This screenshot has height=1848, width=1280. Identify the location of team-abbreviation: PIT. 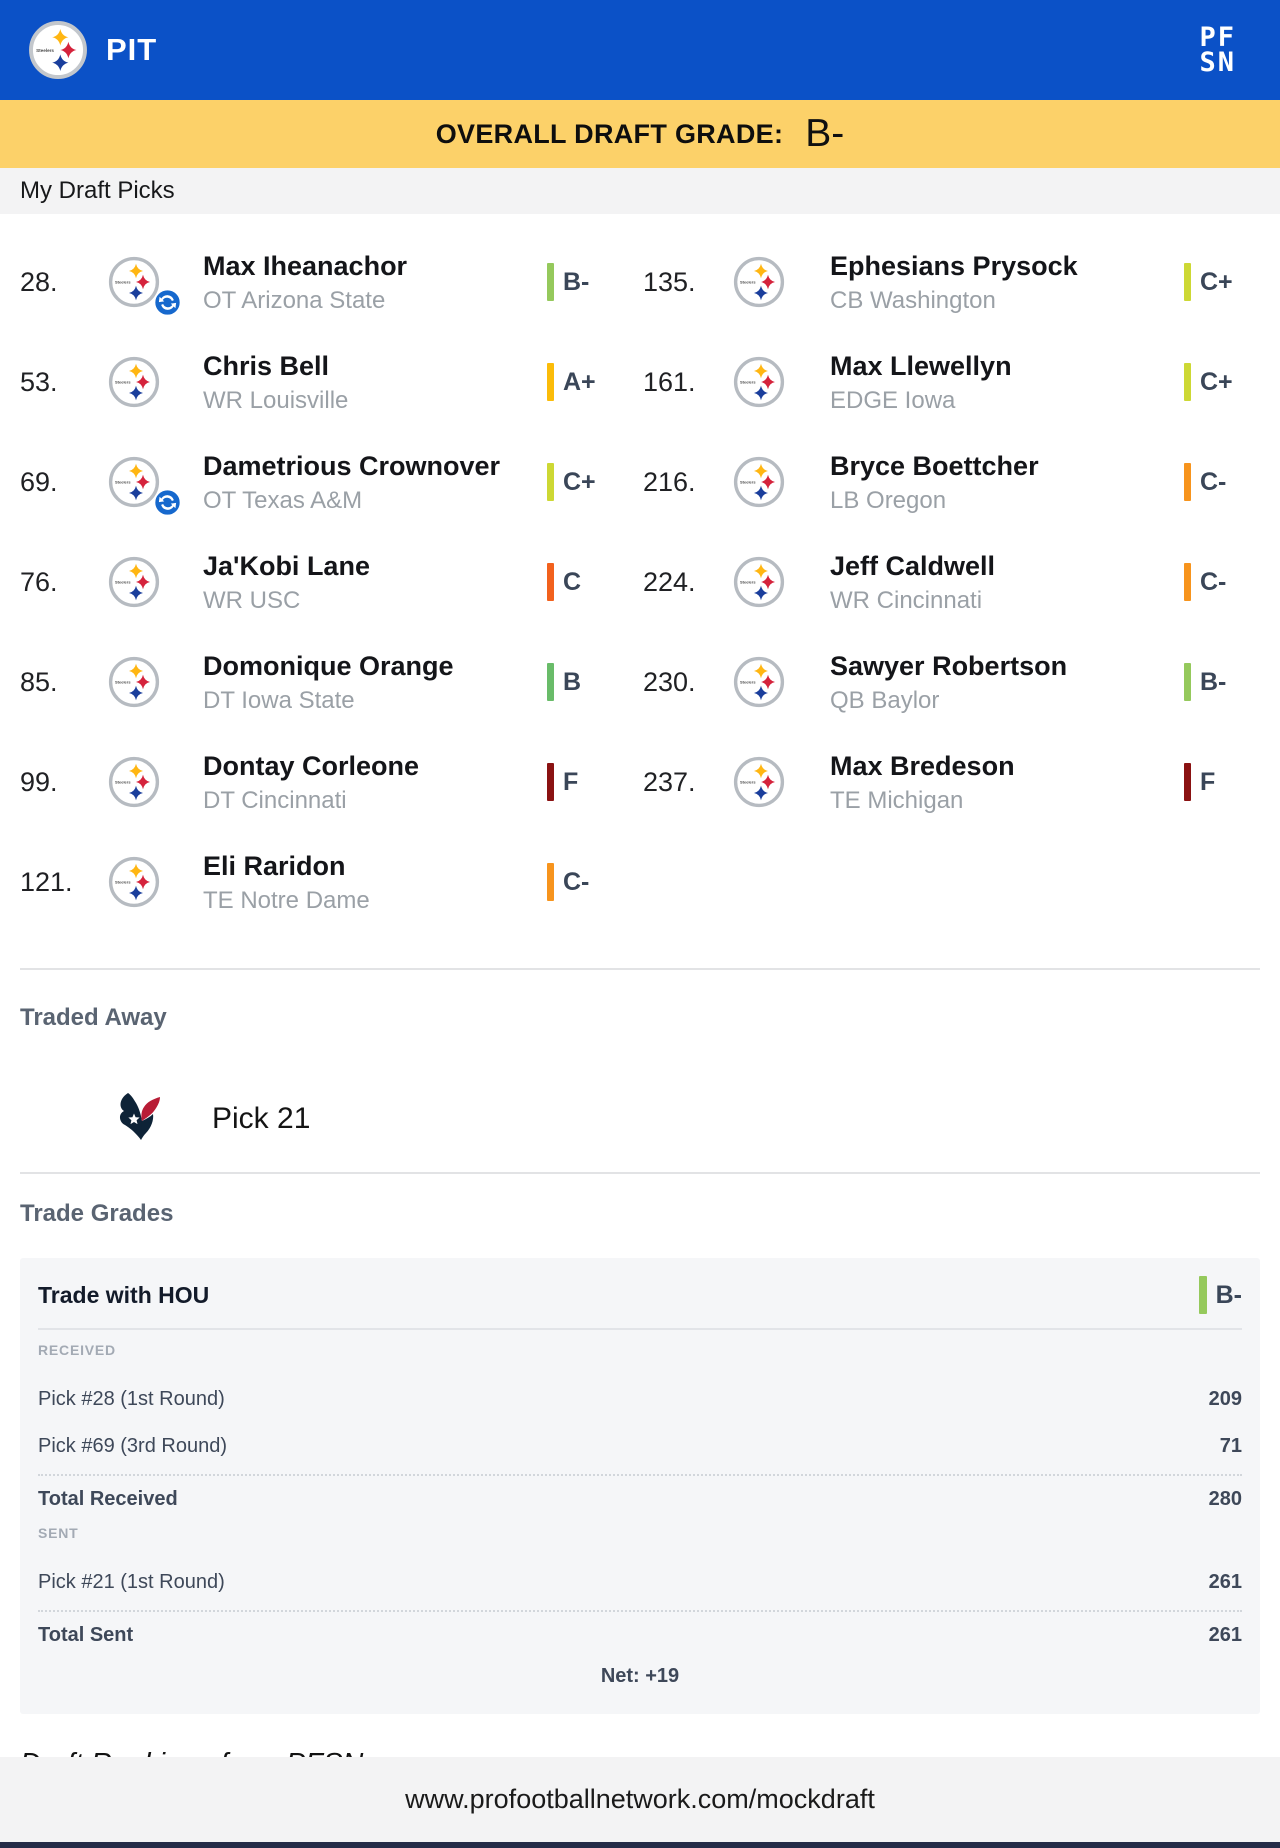
(132, 49).